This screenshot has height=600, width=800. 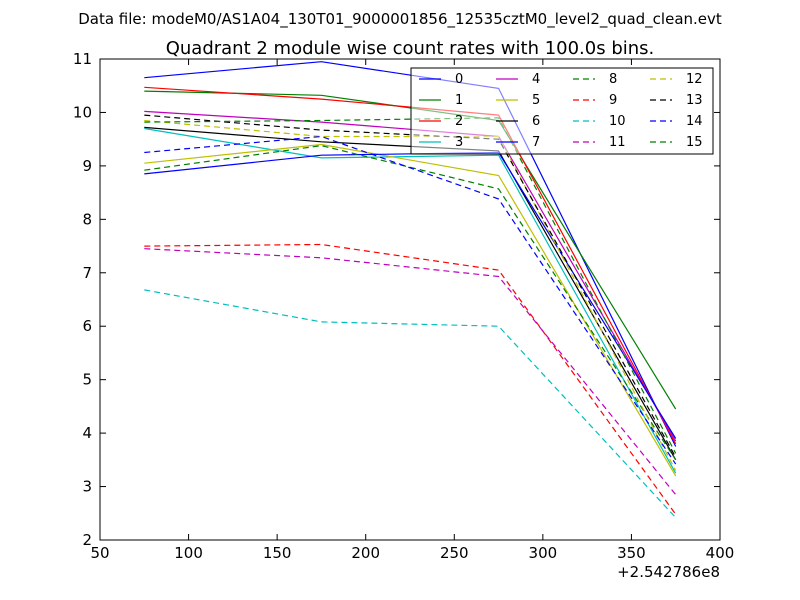 What do you see at coordinates (459, 142) in the screenshot?
I see `legend-label-3: 3` at bounding box center [459, 142].